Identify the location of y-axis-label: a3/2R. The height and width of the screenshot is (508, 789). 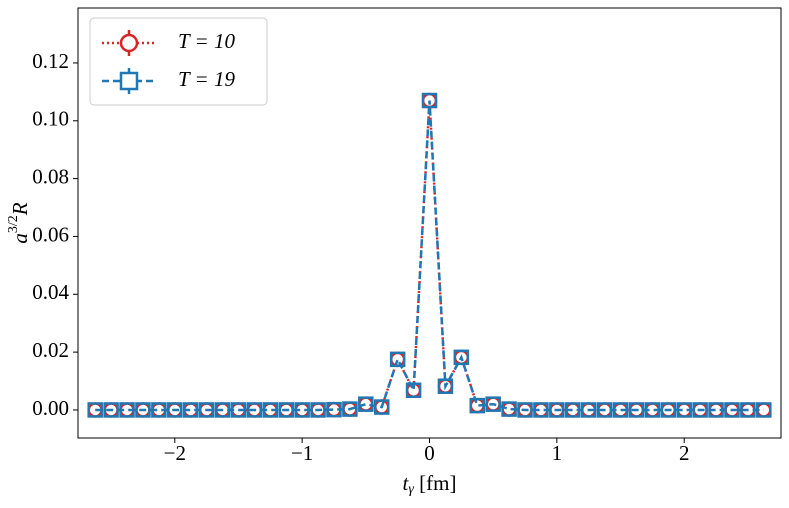
(19, 222).